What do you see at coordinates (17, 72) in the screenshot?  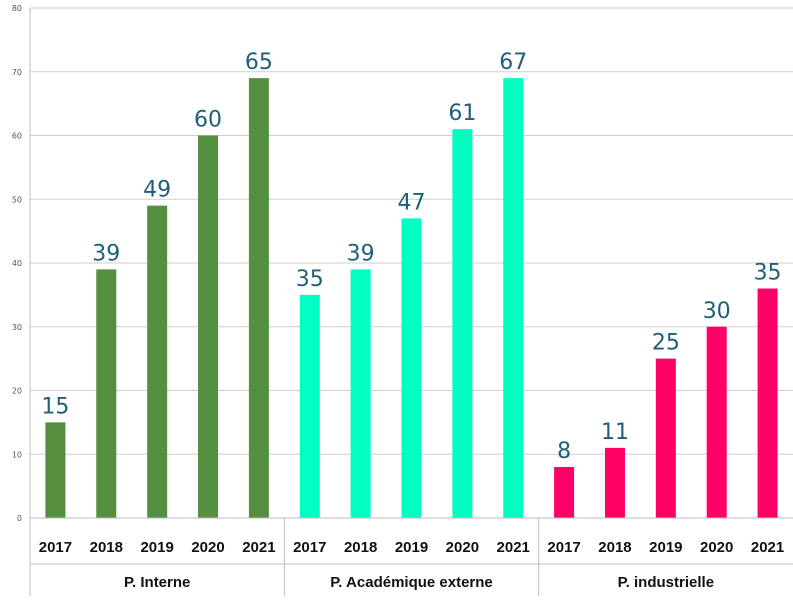 I see `y-tick-label: 70` at bounding box center [17, 72].